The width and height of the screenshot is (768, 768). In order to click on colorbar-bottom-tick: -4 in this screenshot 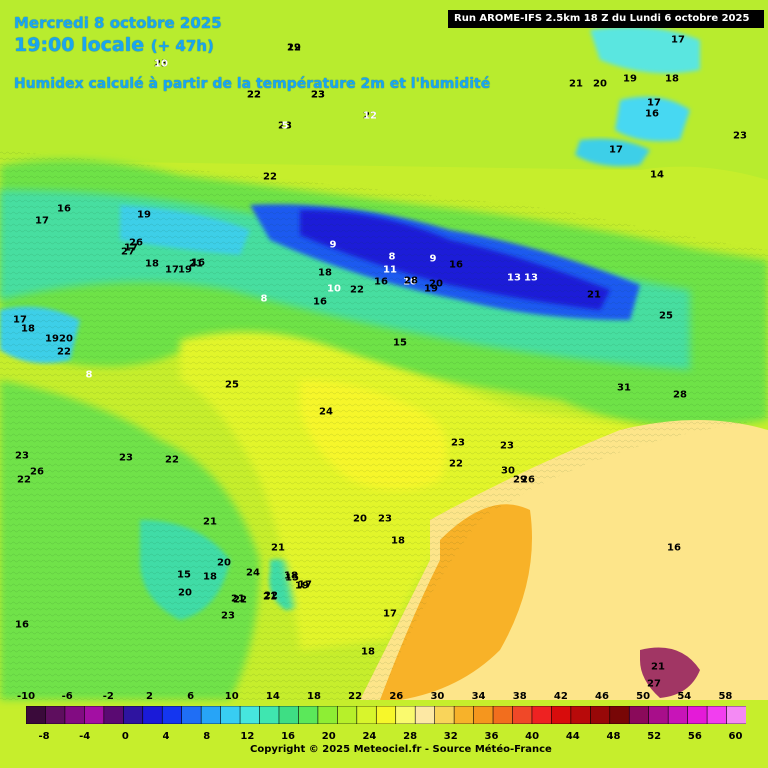, I will do `click(85, 736)`.